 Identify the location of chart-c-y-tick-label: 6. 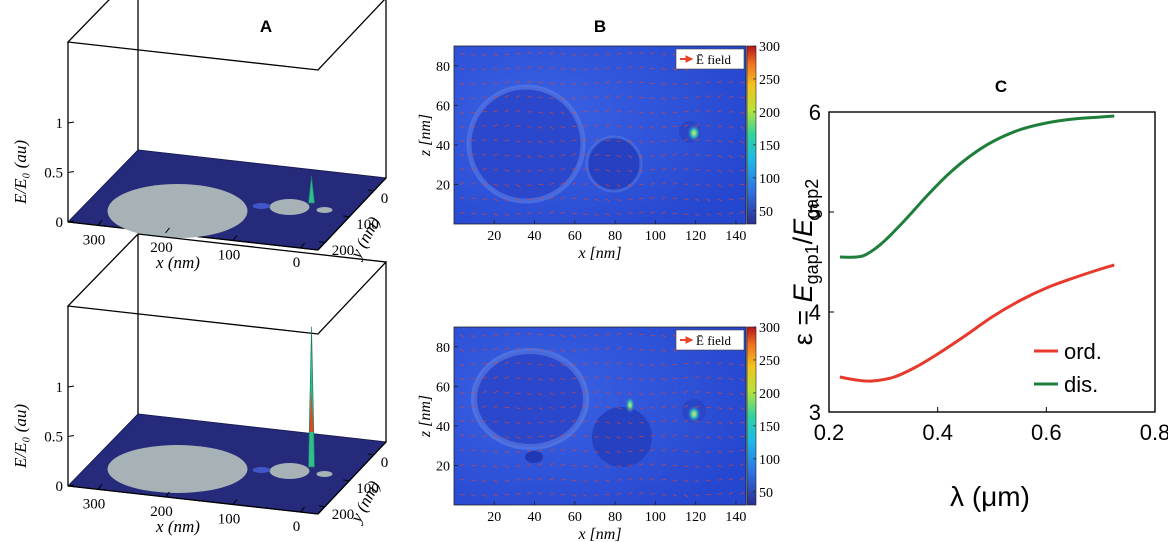
(815, 112).